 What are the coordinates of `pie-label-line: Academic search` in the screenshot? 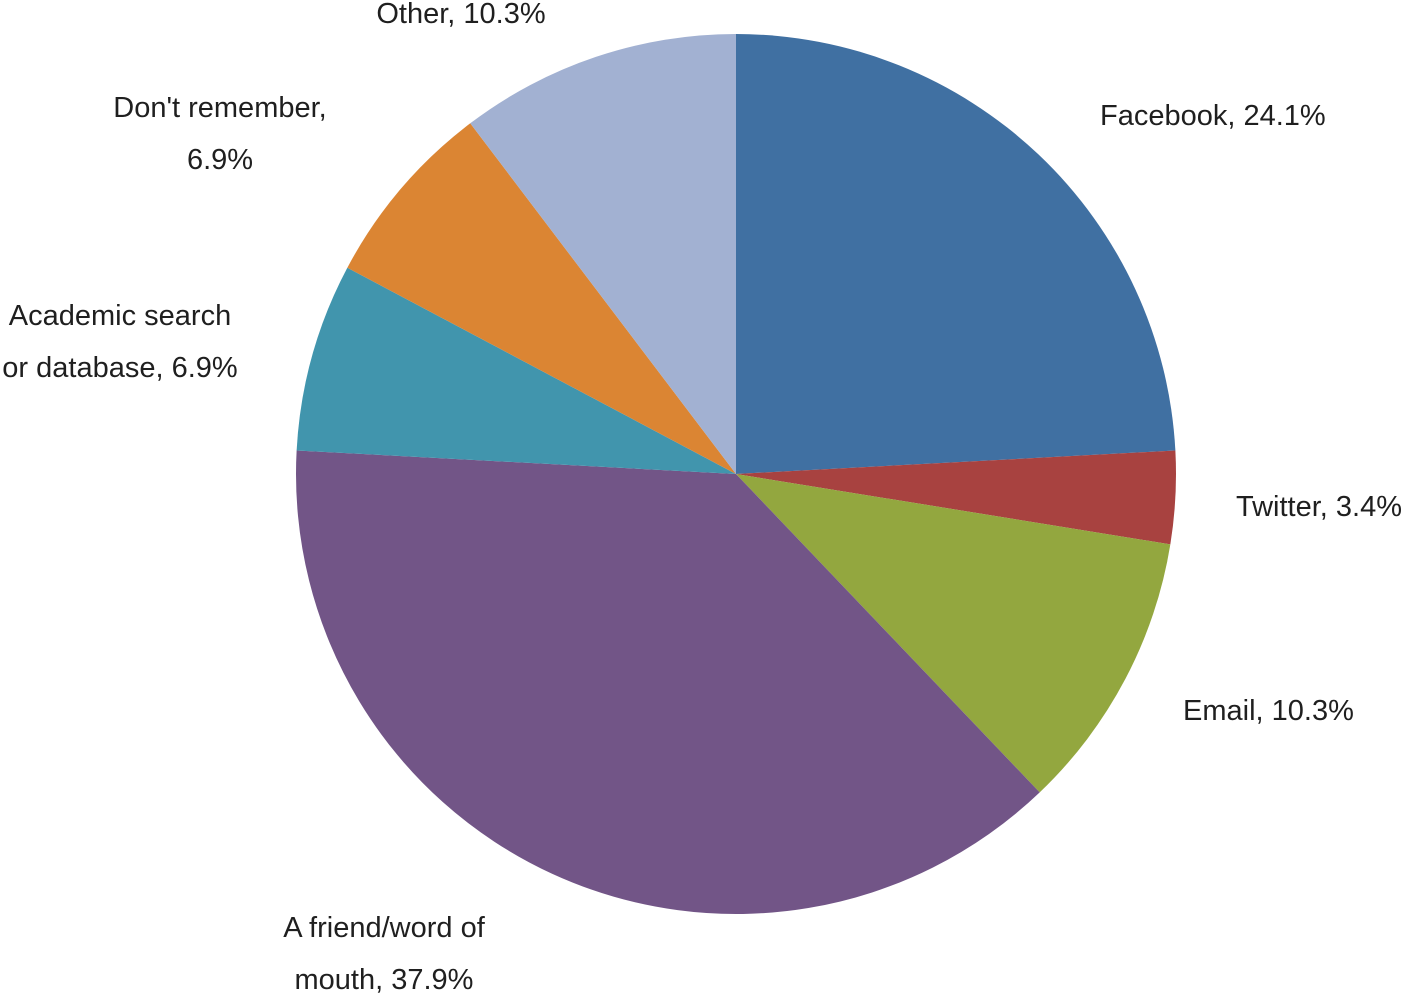 It's located at (120, 316).